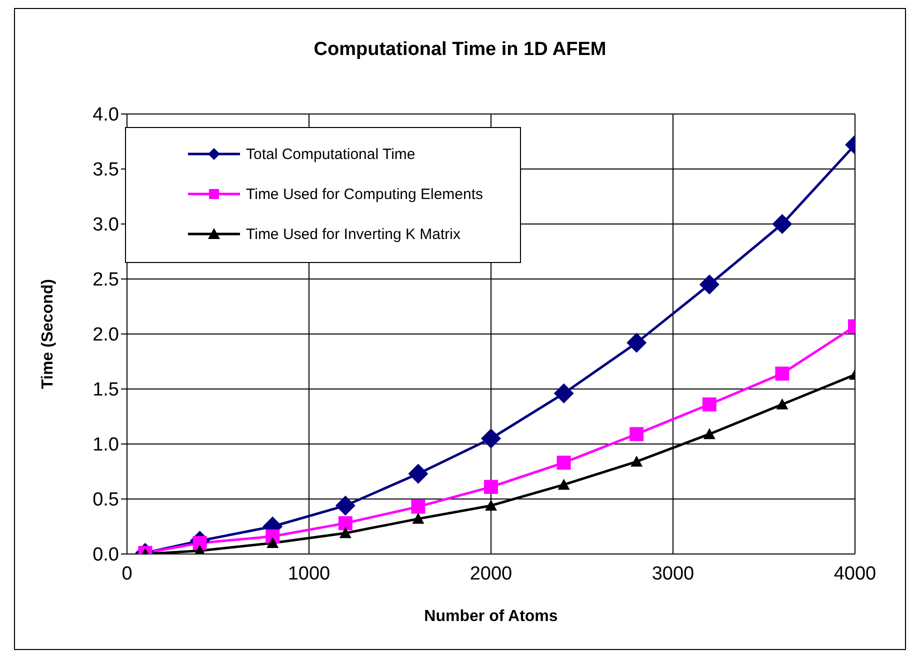  I want to click on y-tick-label: 2.0, so click(105, 335).